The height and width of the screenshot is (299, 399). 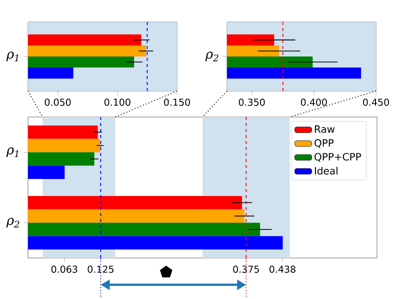 What do you see at coordinates (101, 269) in the screenshot?
I see `x-tick-label: 0.125` at bounding box center [101, 269].